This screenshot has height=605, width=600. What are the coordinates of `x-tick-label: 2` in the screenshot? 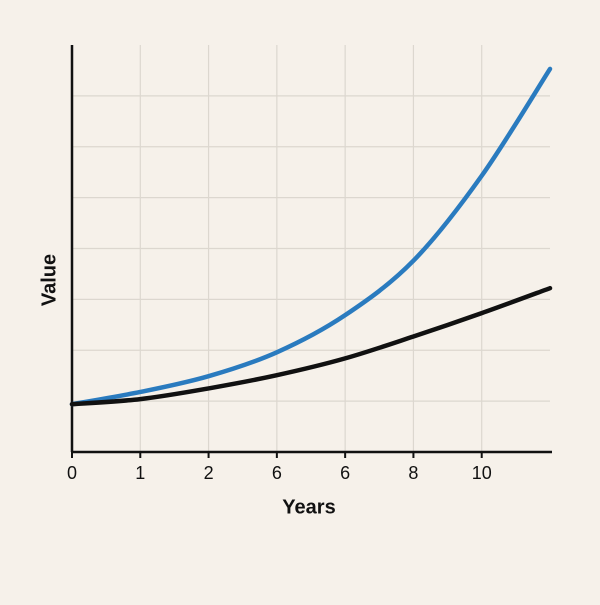 It's located at (209, 473).